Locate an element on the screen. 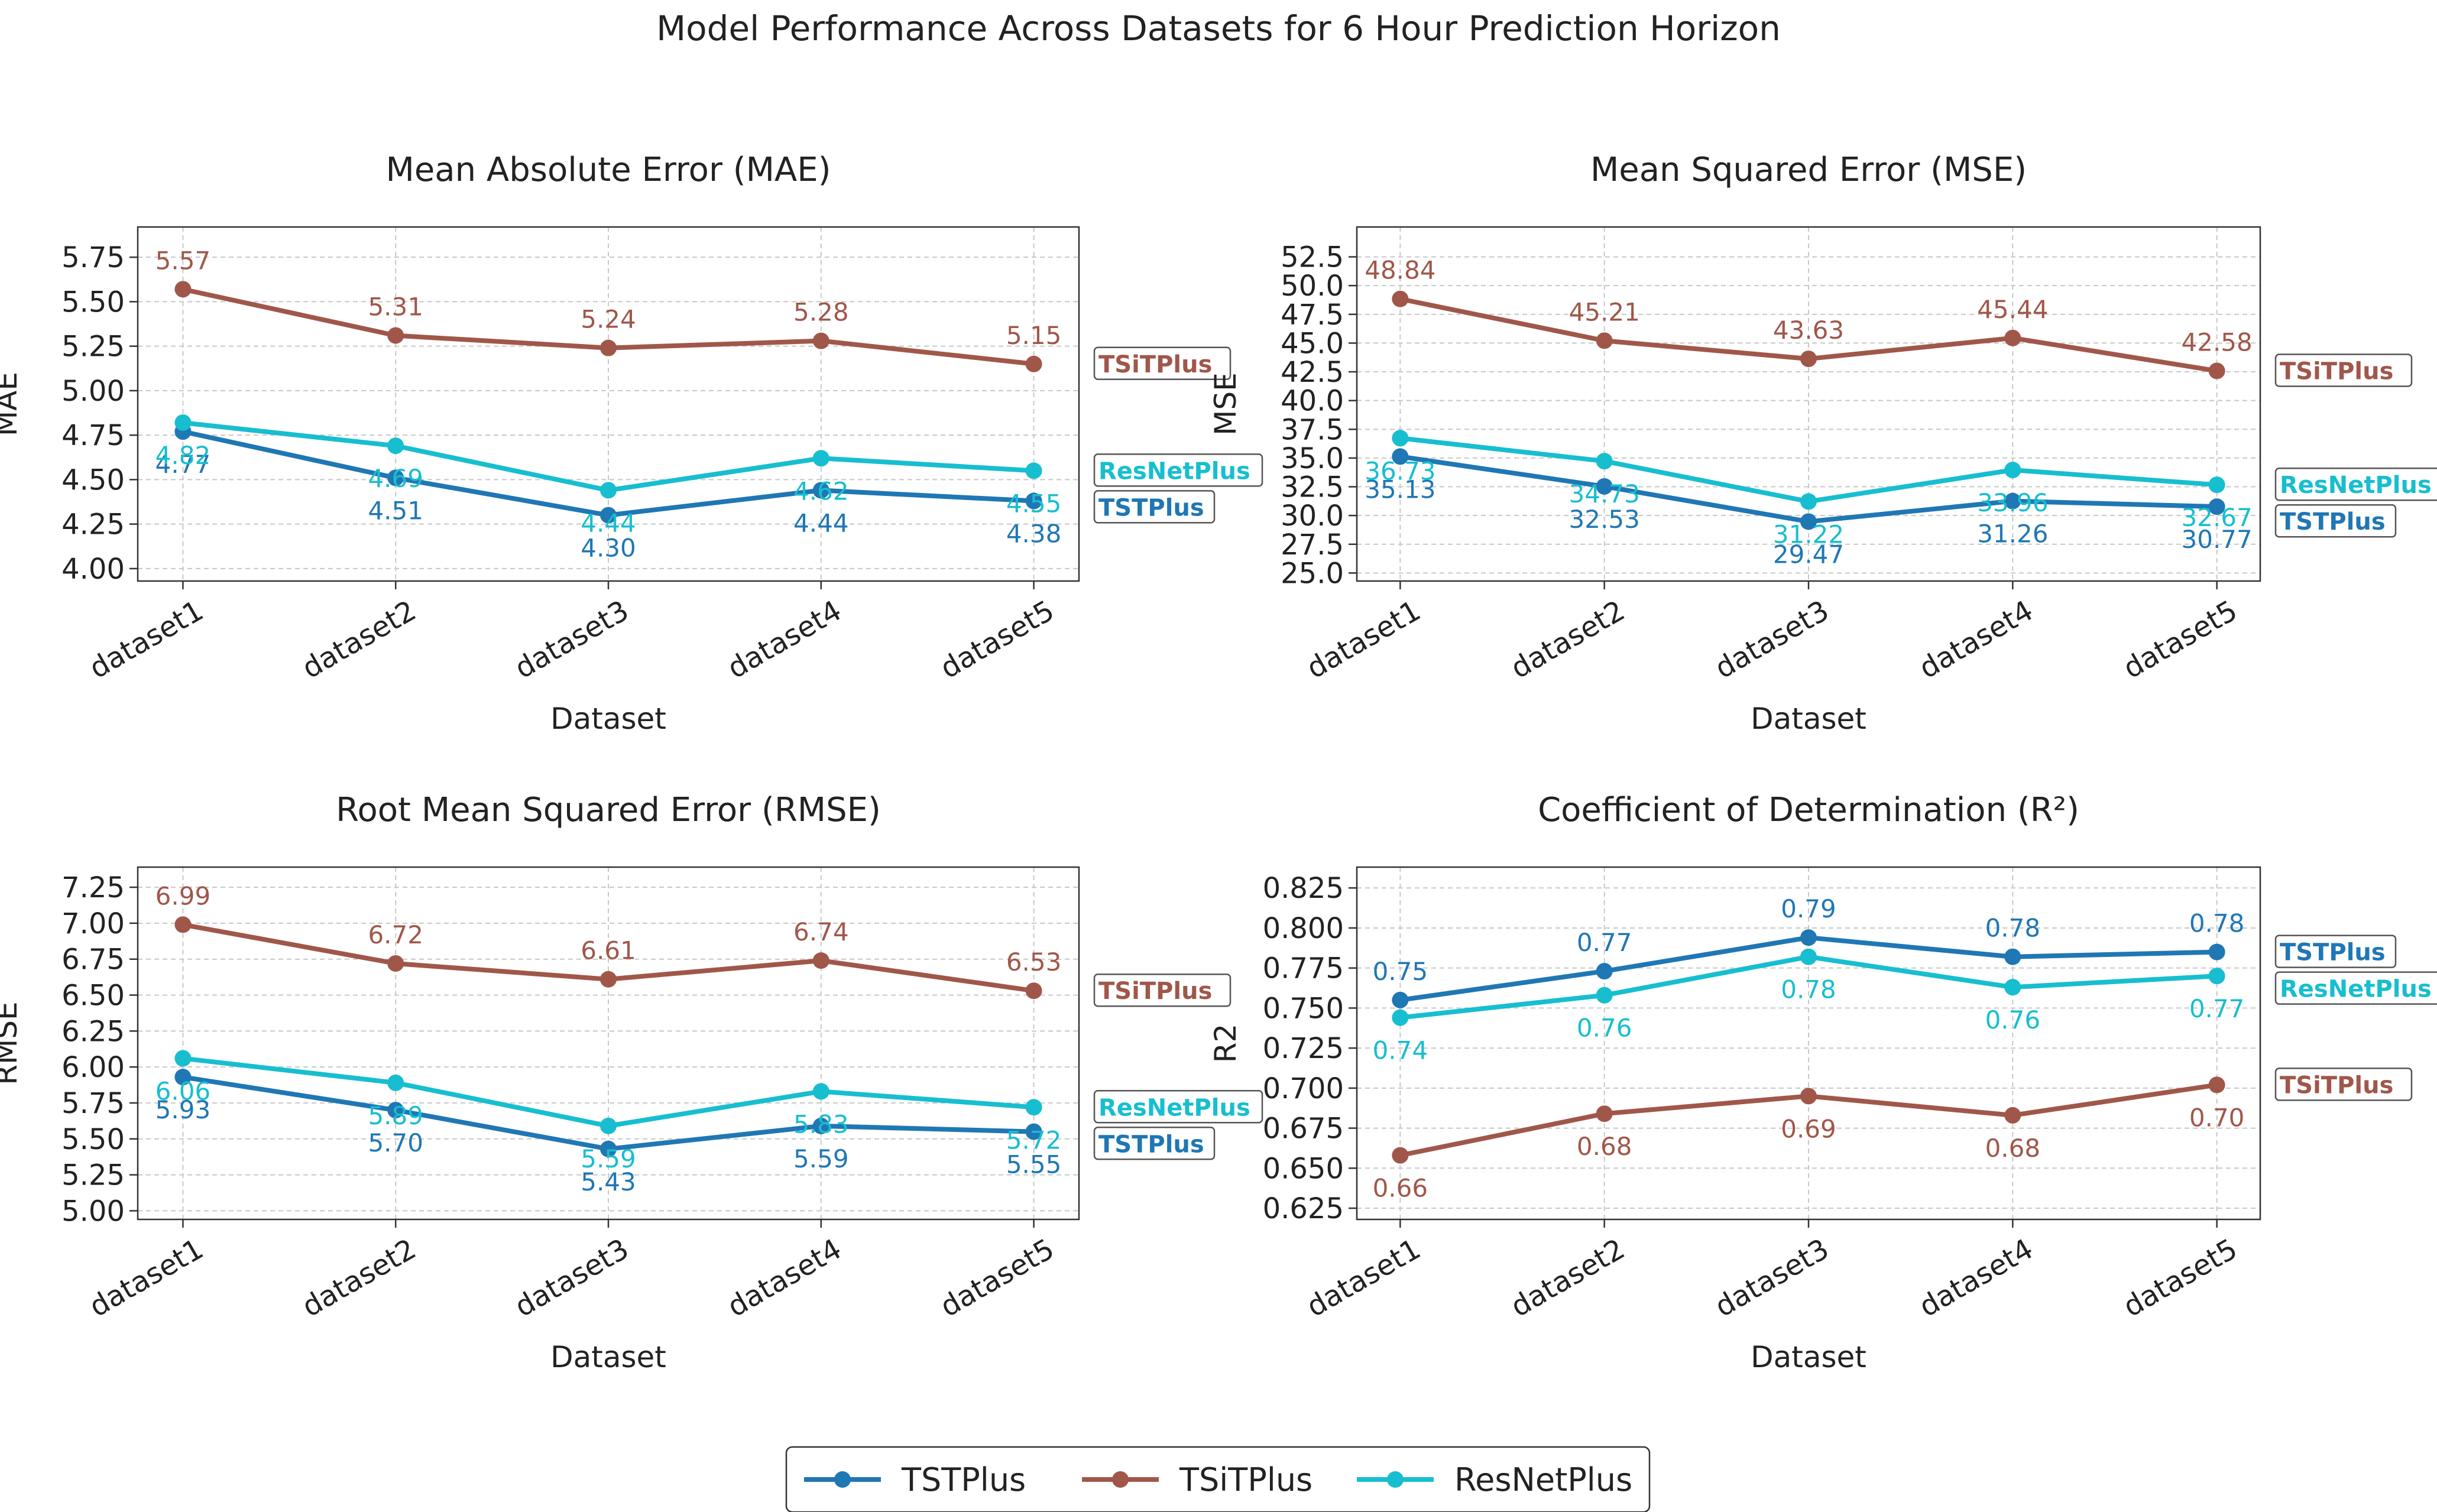  data-label: 5.72 is located at coordinates (1034, 1139).